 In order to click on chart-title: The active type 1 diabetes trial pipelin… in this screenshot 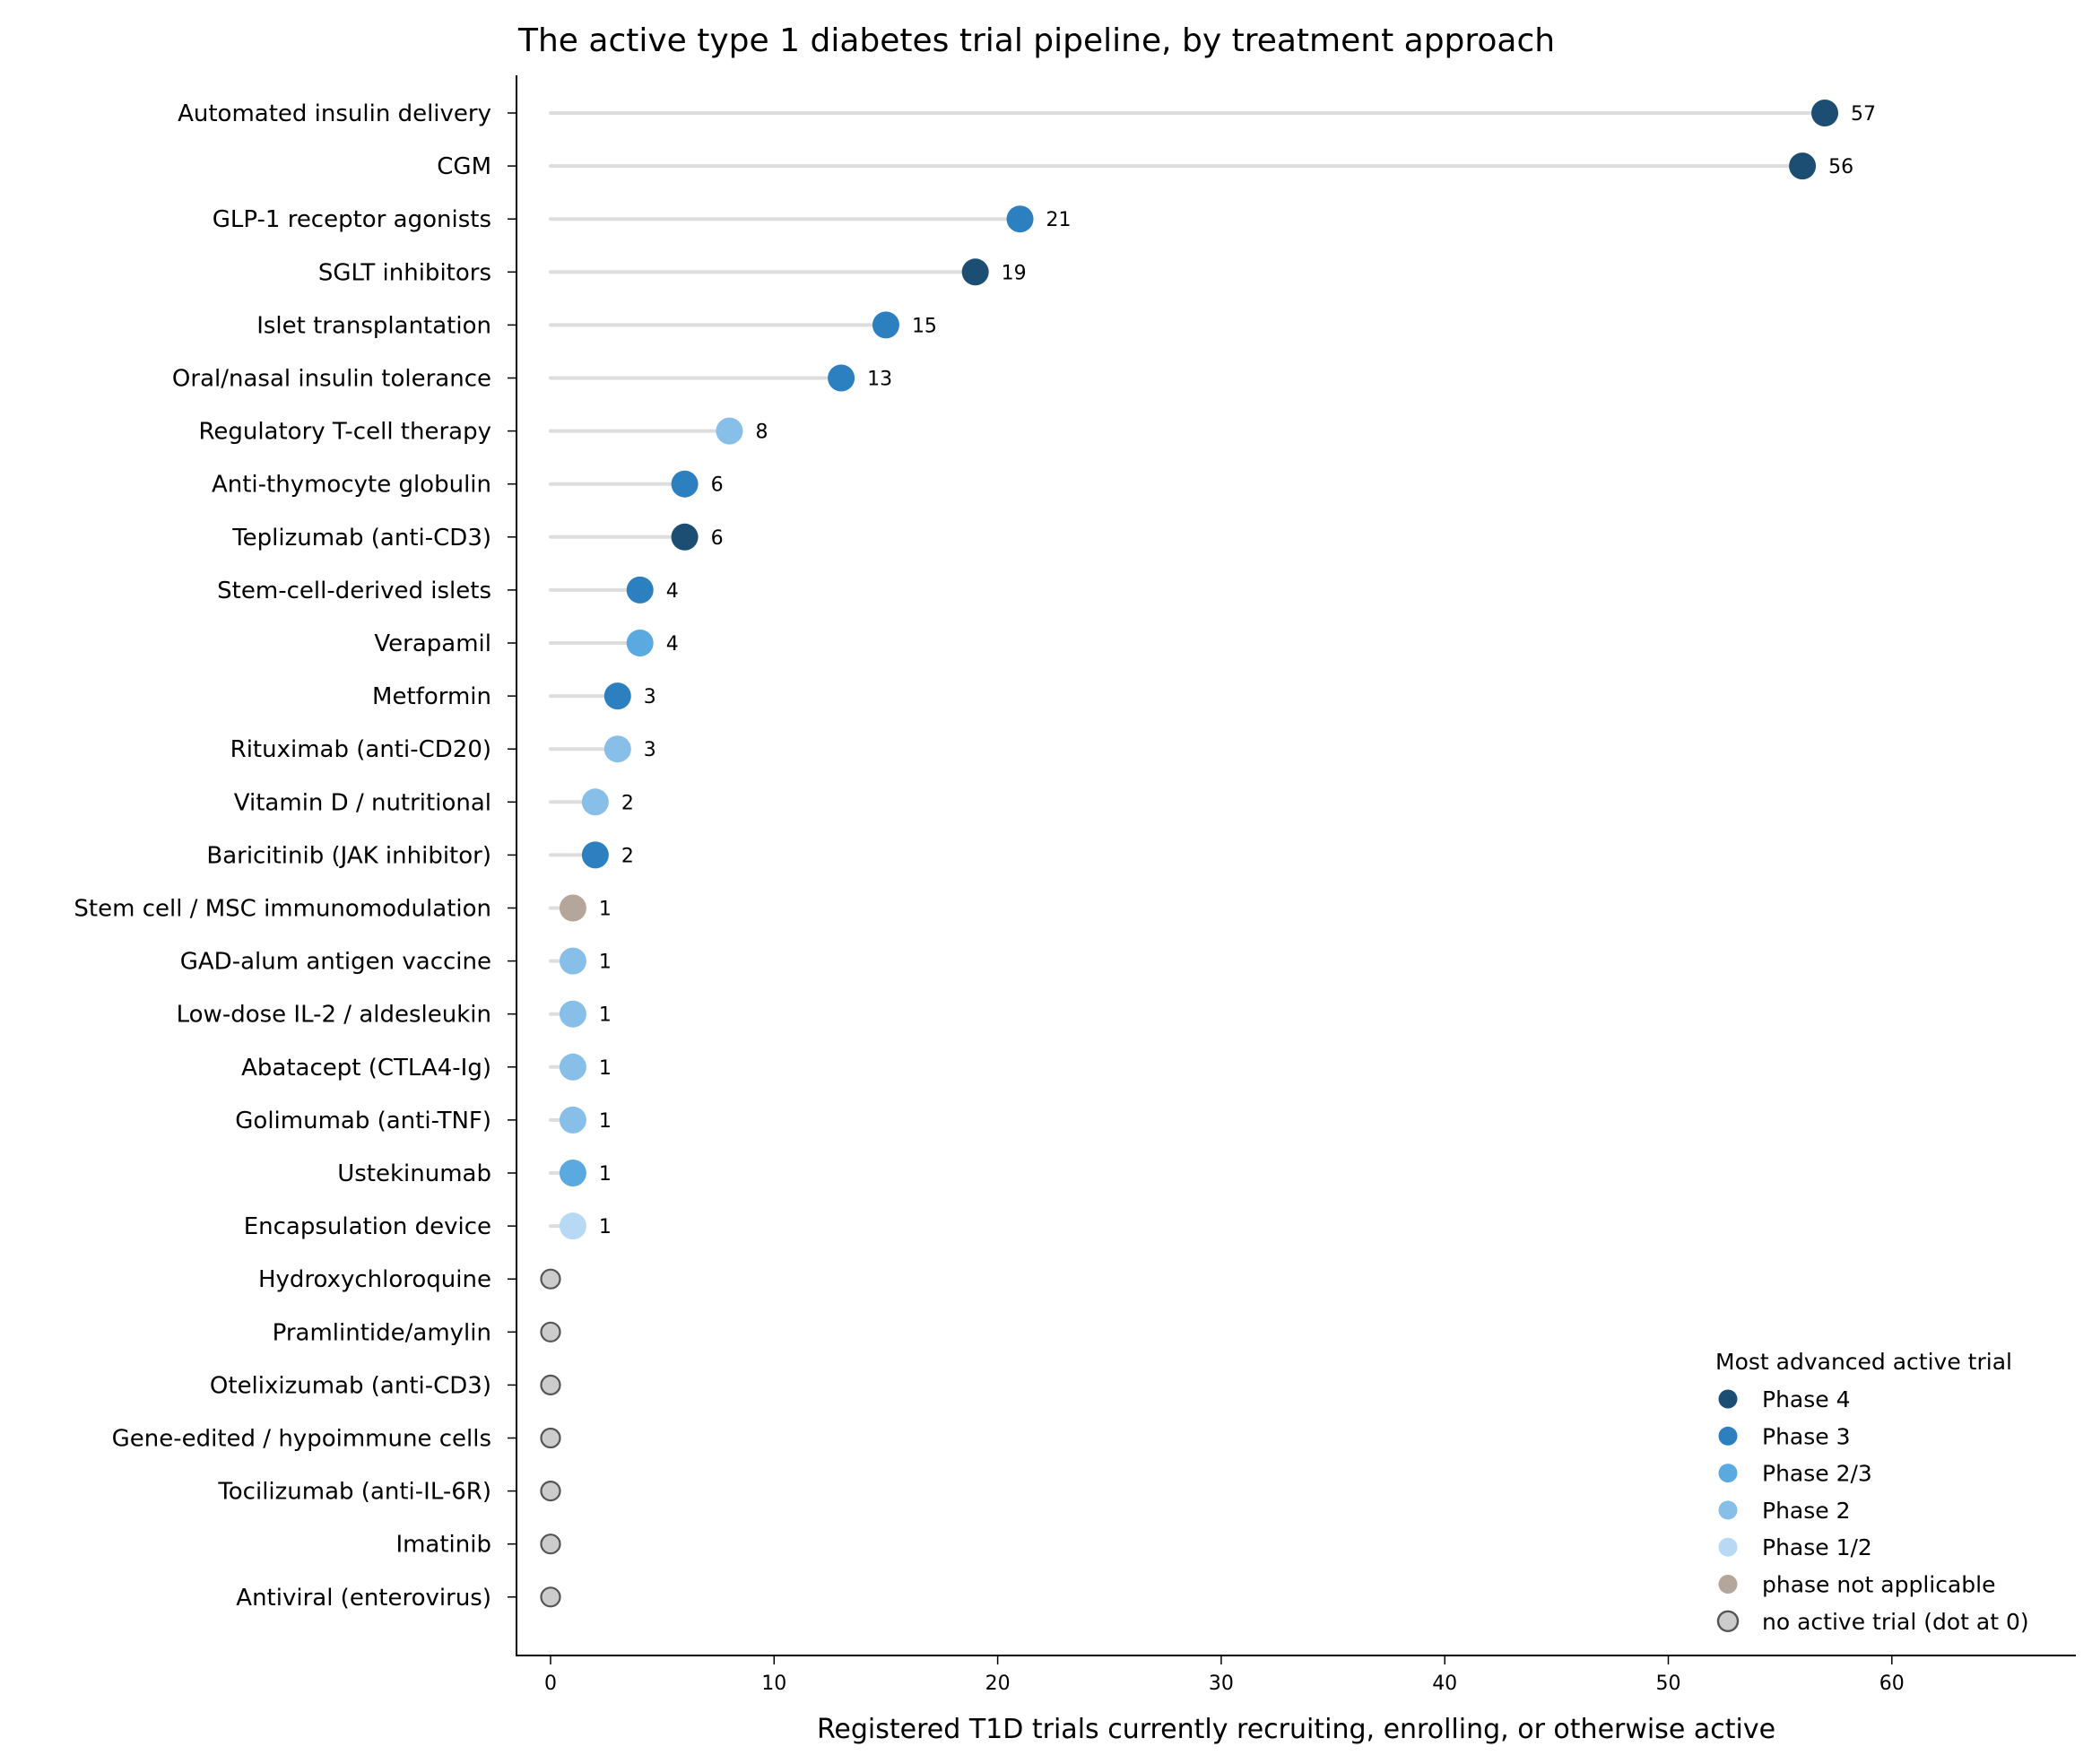, I will do `click(1036, 40)`.